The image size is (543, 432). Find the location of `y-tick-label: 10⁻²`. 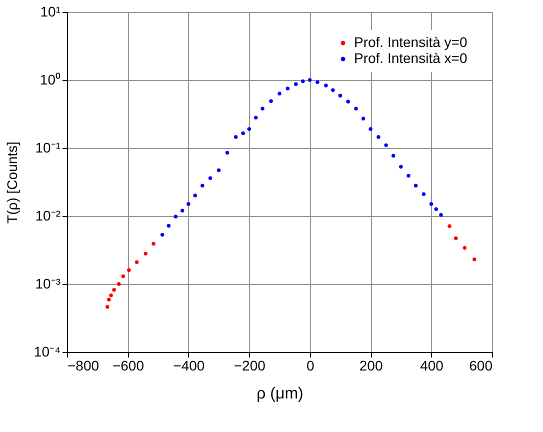

y-tick-label: 10⁻² is located at coordinates (48, 216).